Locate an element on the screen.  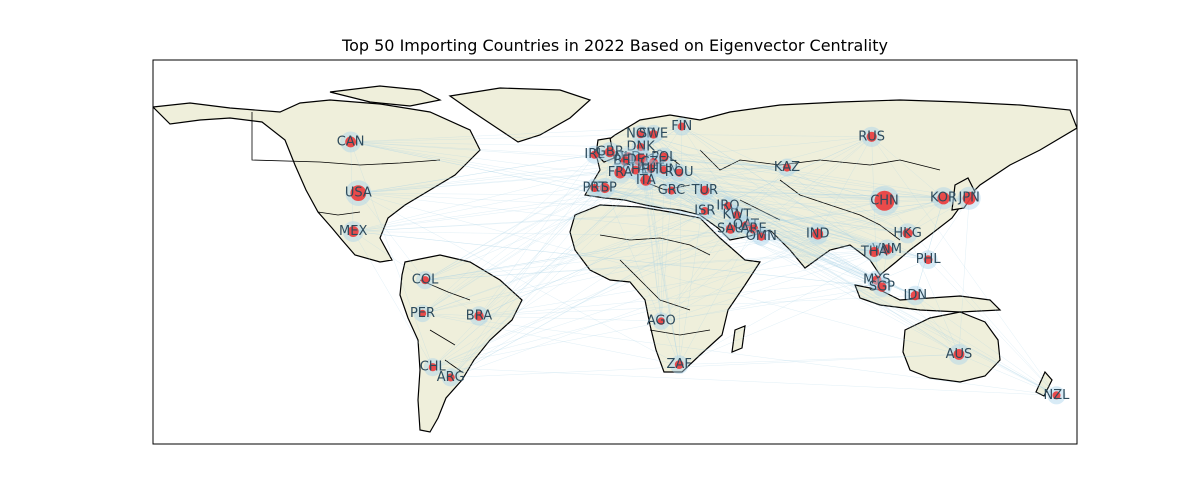
country-node-nzl: NZL is located at coordinates (1057, 395).